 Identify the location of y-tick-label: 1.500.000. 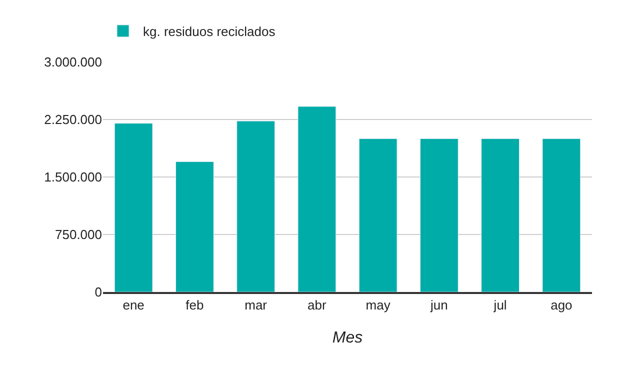
(73, 177).